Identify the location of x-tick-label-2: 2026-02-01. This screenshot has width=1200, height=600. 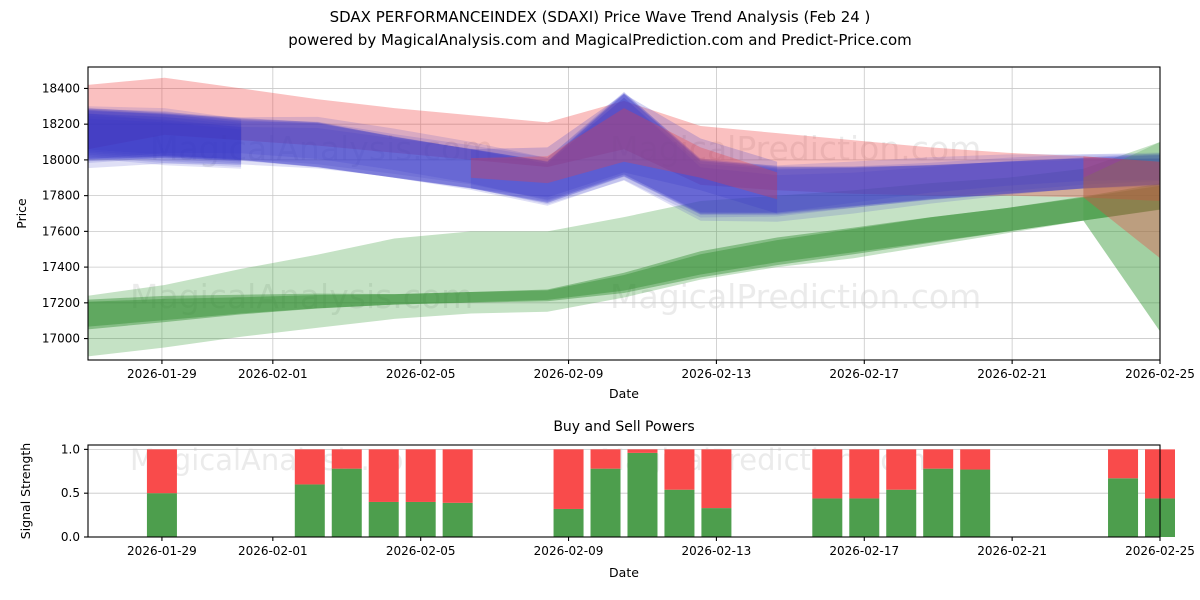
(273, 551).